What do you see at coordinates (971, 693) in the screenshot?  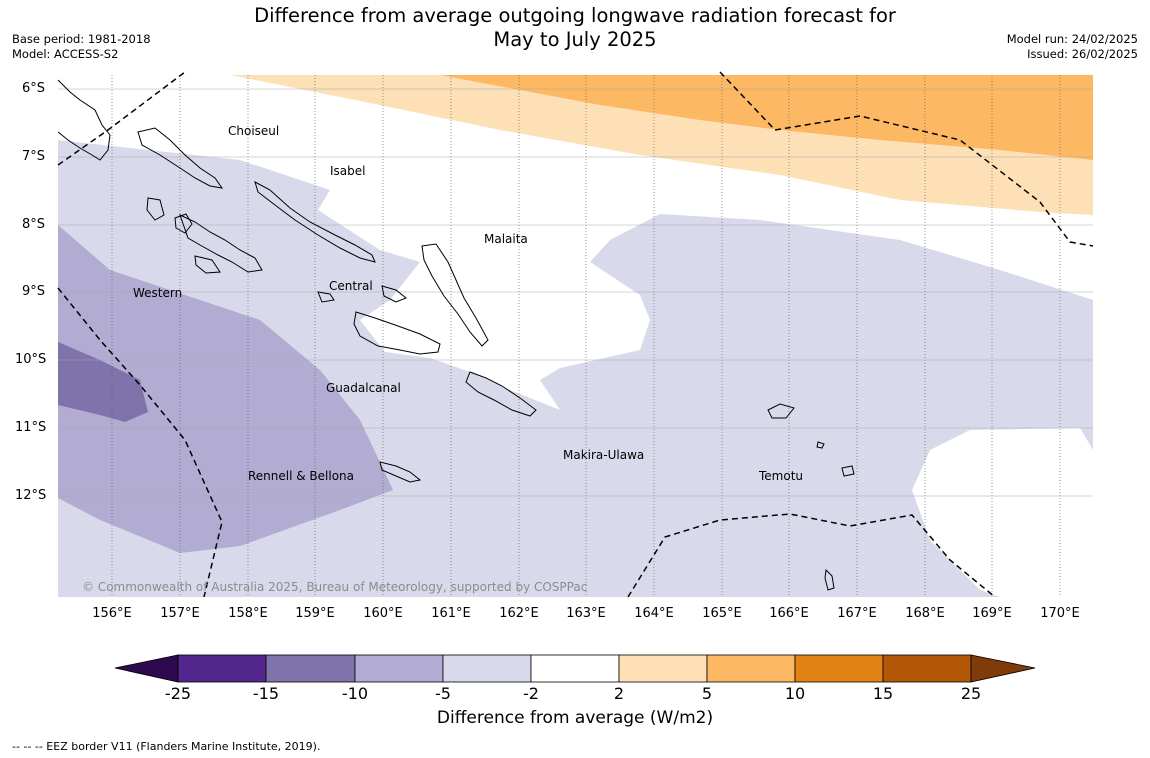 I see `colorbar-tick-label: 25` at bounding box center [971, 693].